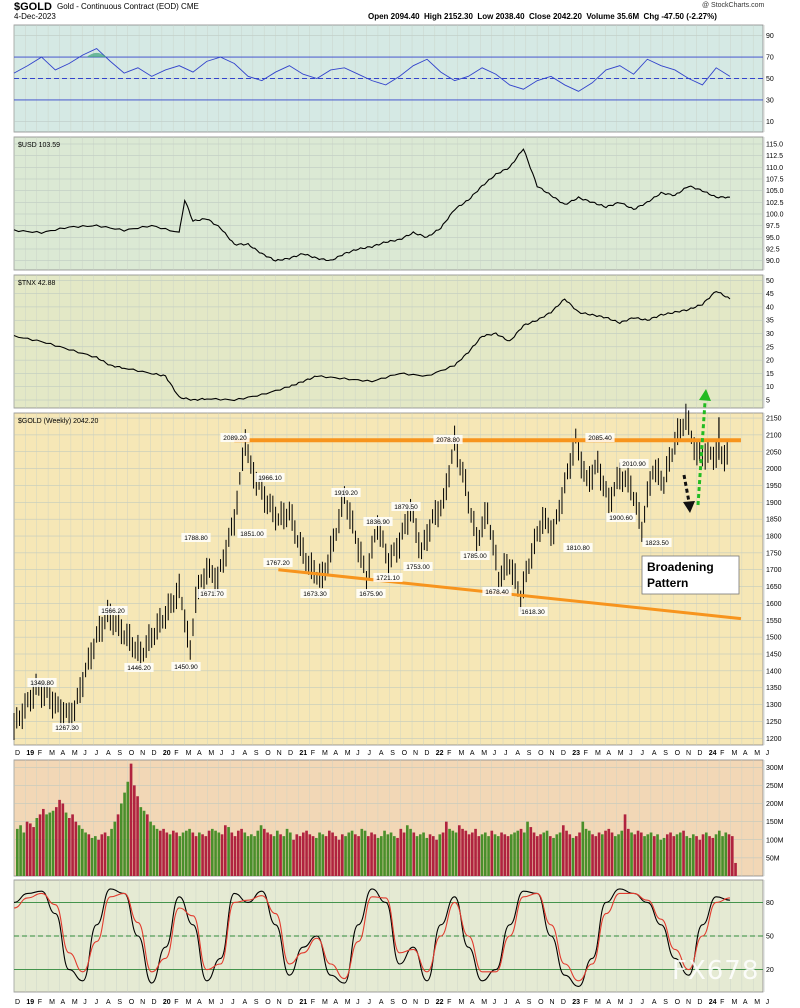 Image resolution: width=800 pixels, height=1008 pixels. I want to click on x-tick-label: N, so click(415, 753).